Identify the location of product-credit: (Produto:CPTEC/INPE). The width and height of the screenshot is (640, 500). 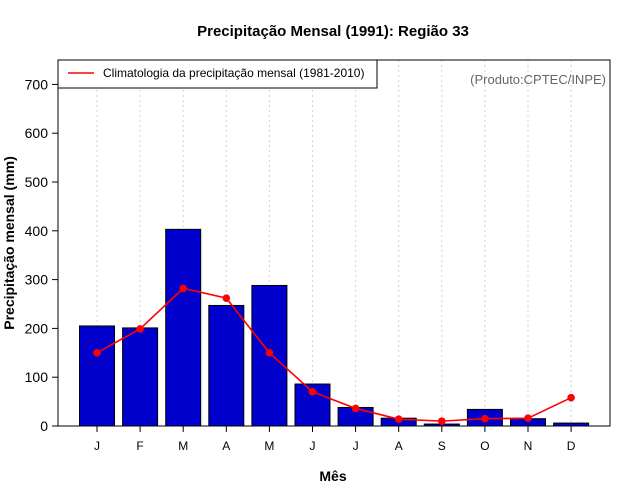
(538, 79).